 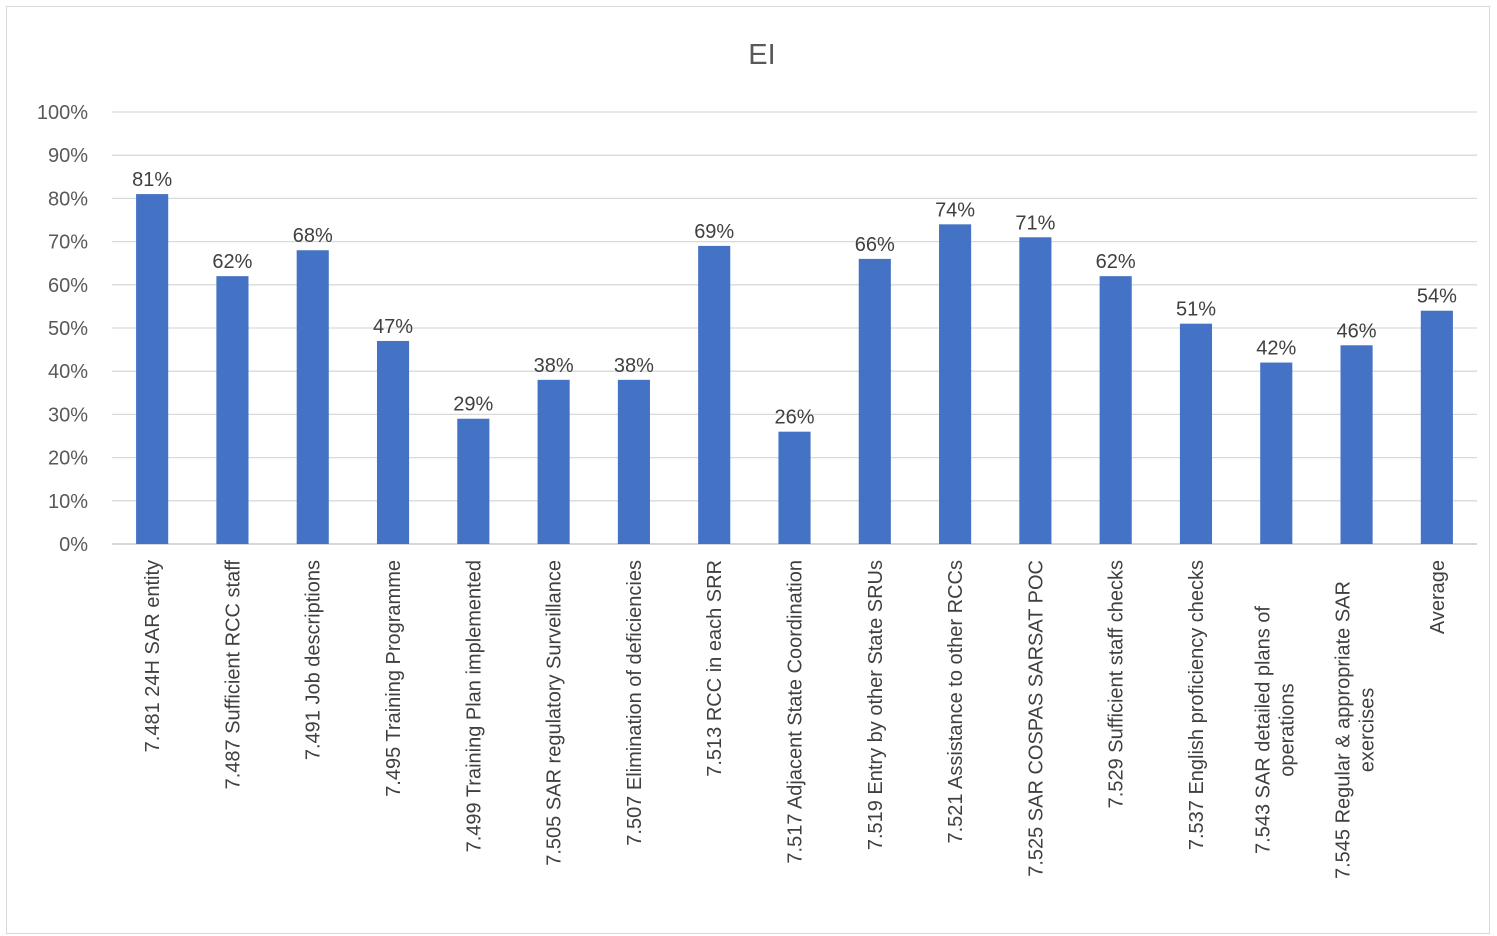 What do you see at coordinates (68, 415) in the screenshot?
I see `y-tick-label: 30%` at bounding box center [68, 415].